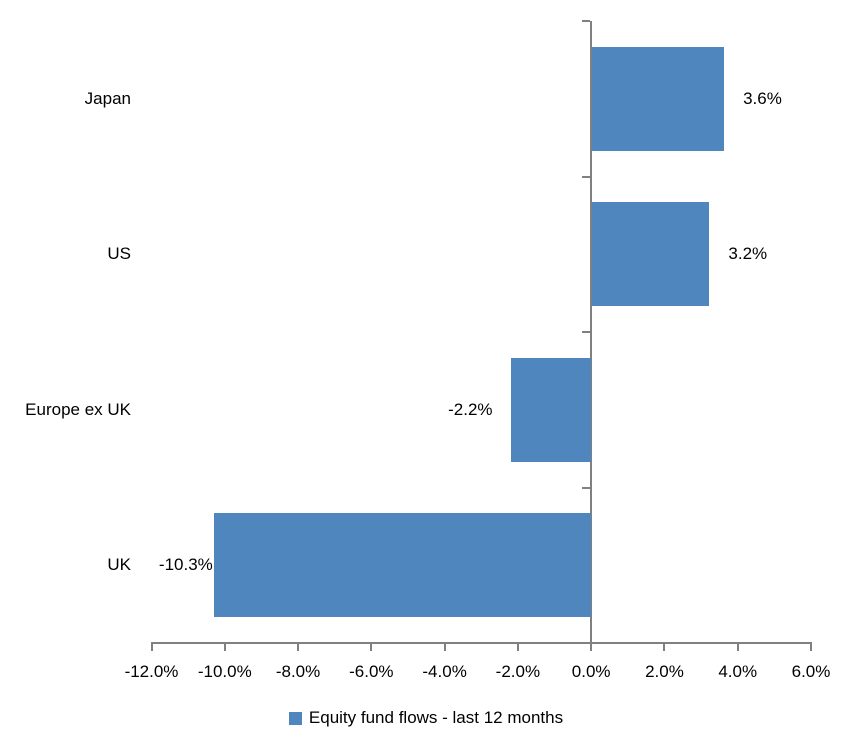 The width and height of the screenshot is (852, 747). What do you see at coordinates (518, 671) in the screenshot?
I see `x-axis-tick-label: -2.0%` at bounding box center [518, 671].